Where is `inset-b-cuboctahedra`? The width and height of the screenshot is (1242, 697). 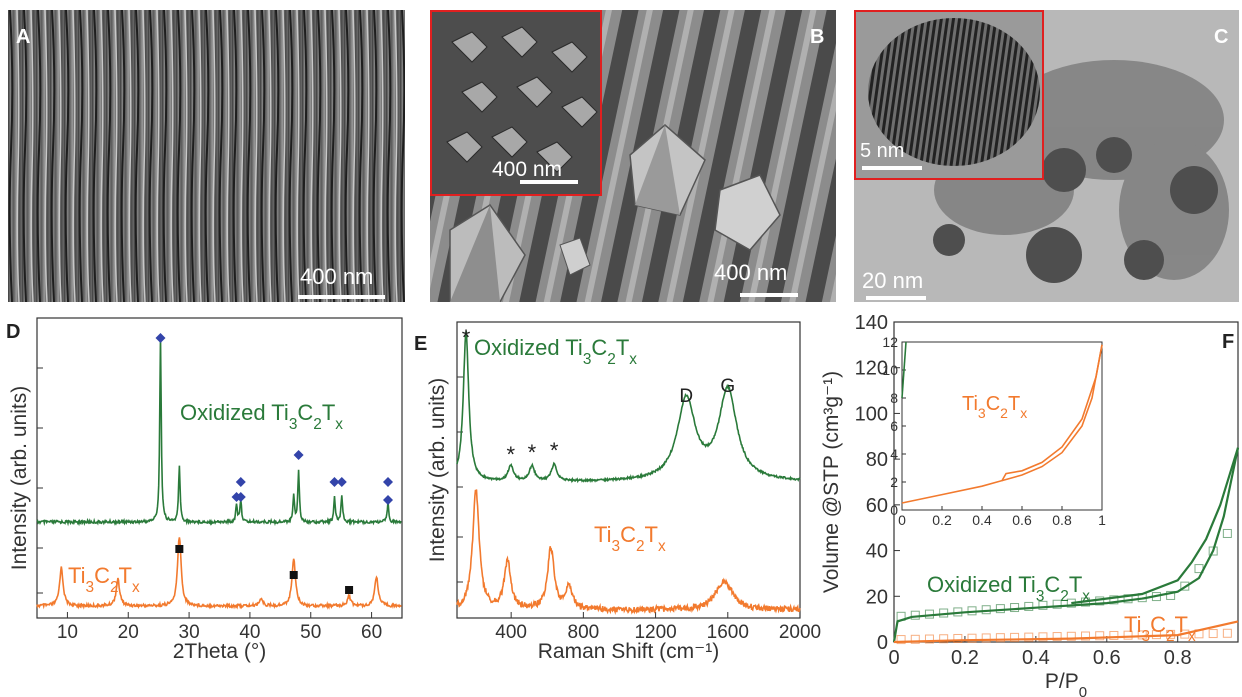
inset-b-cuboctahedra is located at coordinates (516, 103).